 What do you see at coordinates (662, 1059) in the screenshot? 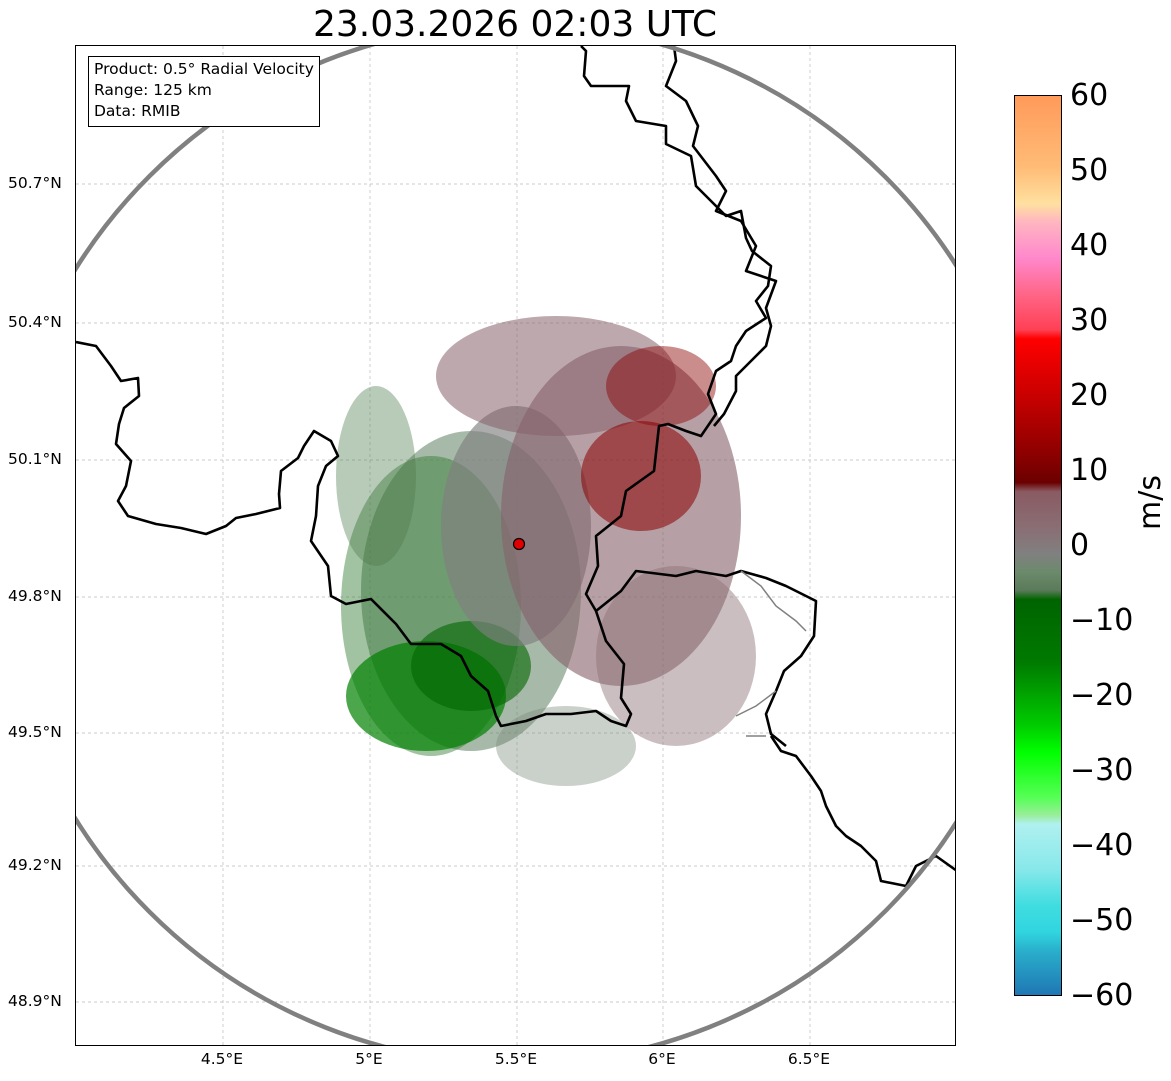
I see `lon-tick-label: 6°E` at bounding box center [662, 1059].